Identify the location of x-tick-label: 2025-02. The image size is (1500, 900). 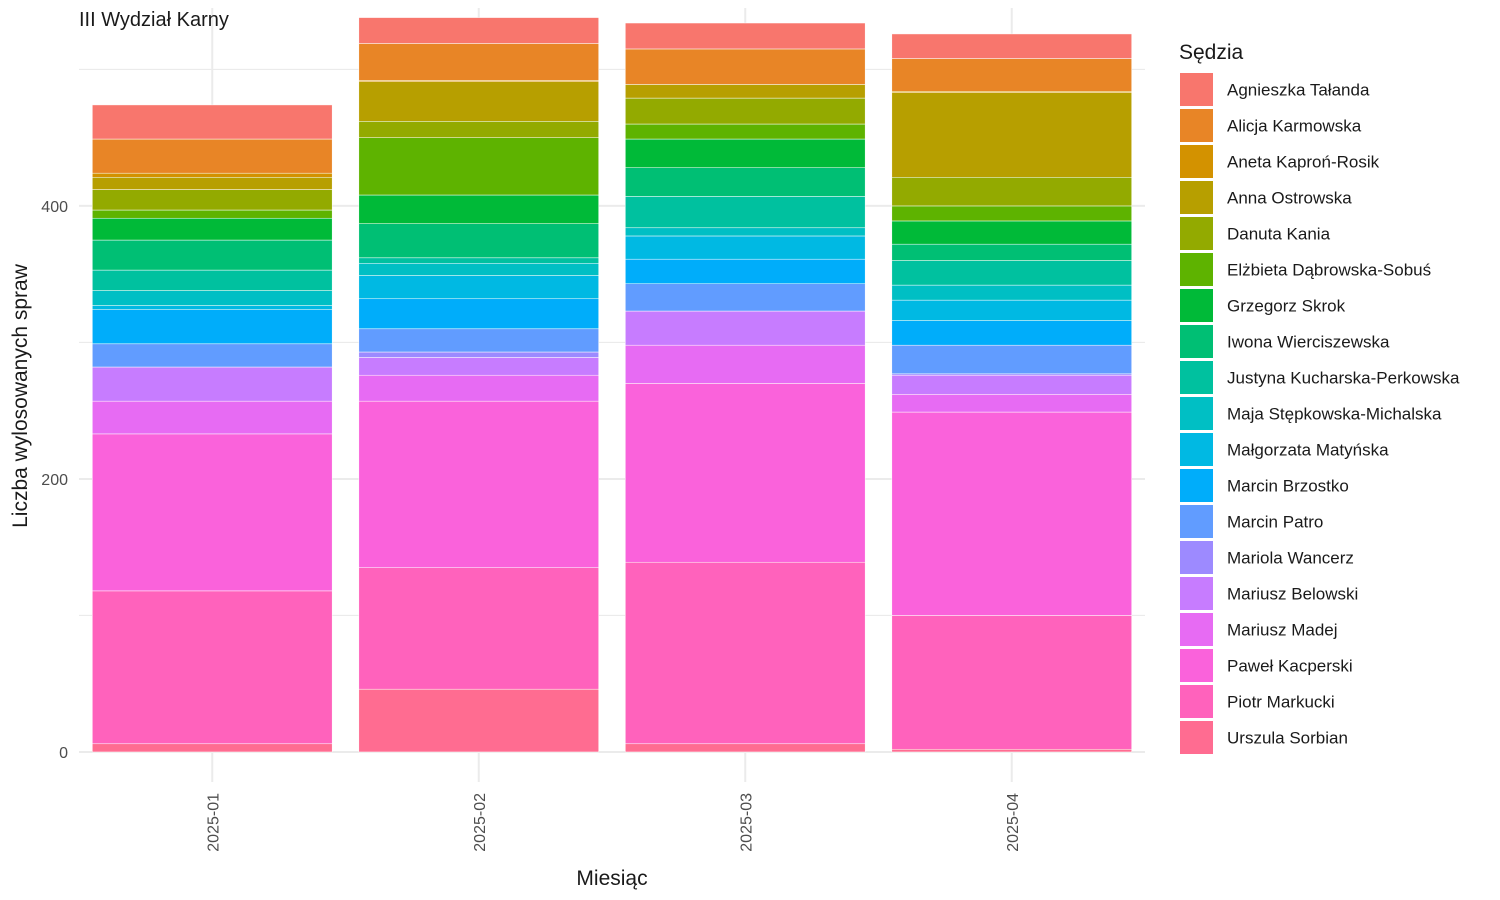
(480, 822).